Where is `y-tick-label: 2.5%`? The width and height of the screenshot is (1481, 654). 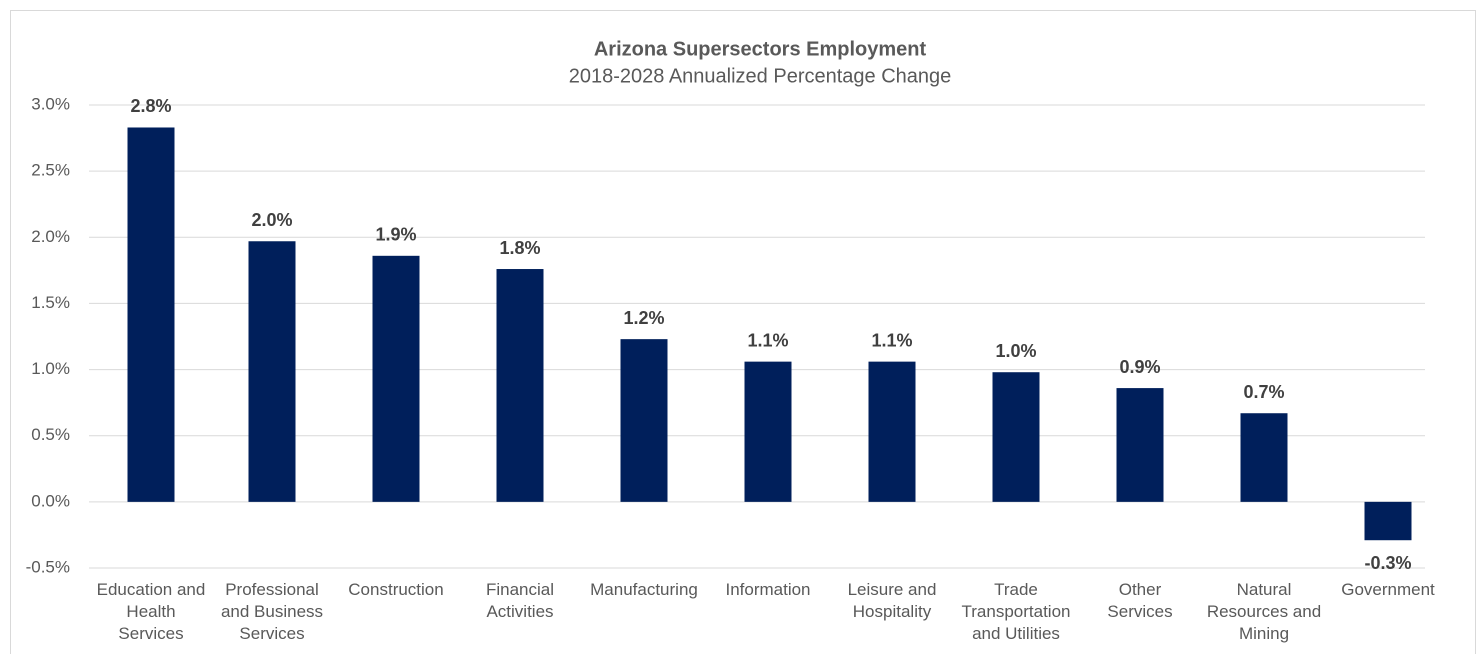 y-tick-label: 2.5% is located at coordinates (50, 170).